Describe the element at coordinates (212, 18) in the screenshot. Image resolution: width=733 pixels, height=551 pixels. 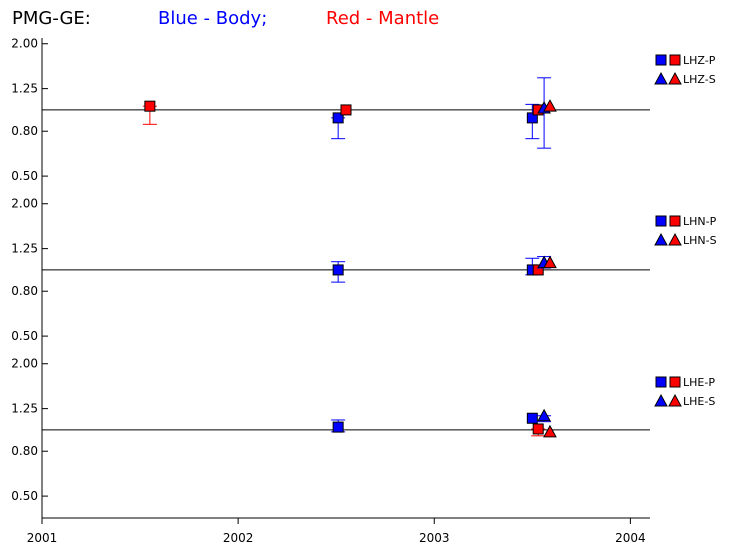
I see `title-body-label: Blue - Body;` at that location.